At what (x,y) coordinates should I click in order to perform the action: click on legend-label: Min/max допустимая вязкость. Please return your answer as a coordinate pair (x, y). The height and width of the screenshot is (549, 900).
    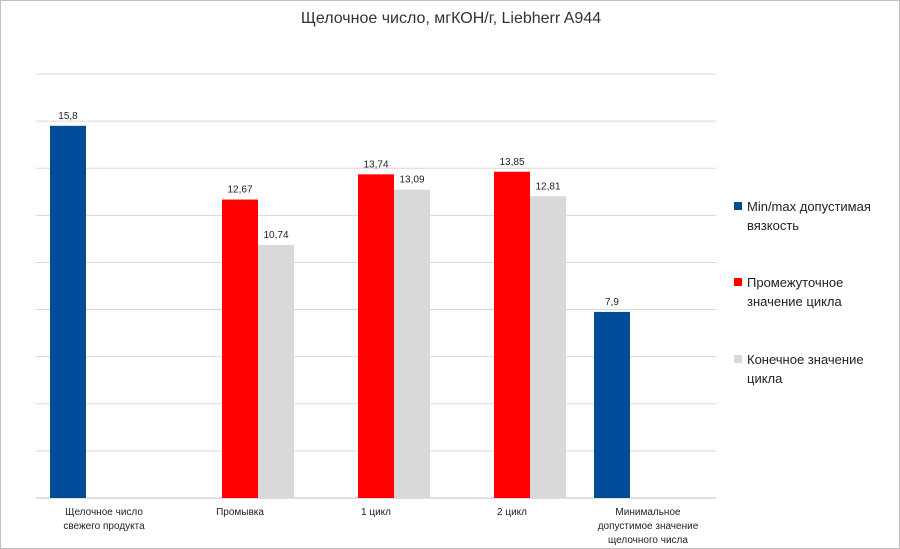
    Looking at the image, I should click on (809, 216).